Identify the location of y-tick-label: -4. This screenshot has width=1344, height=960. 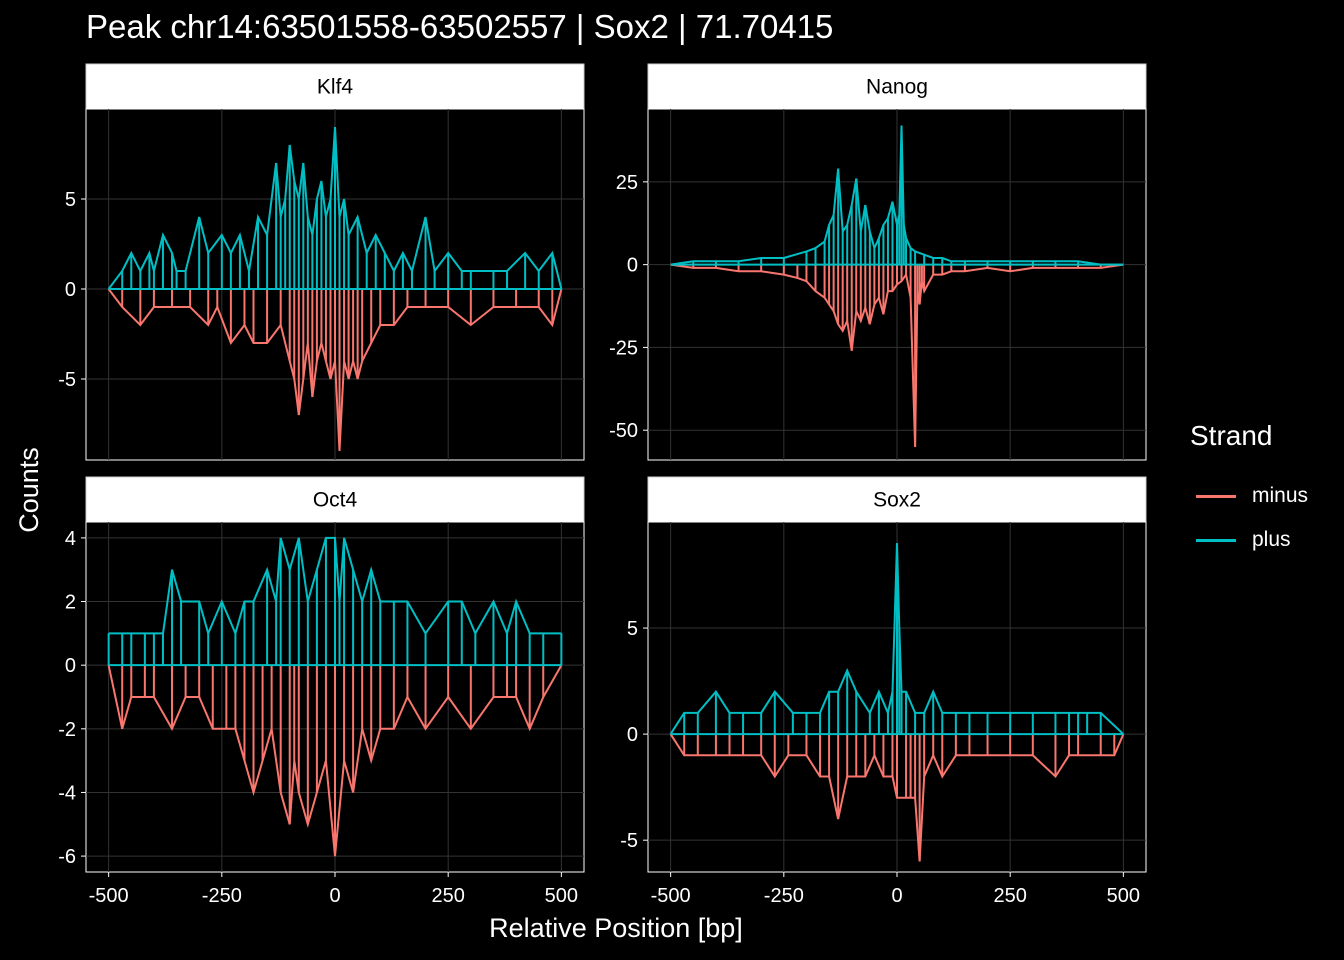
(67, 793).